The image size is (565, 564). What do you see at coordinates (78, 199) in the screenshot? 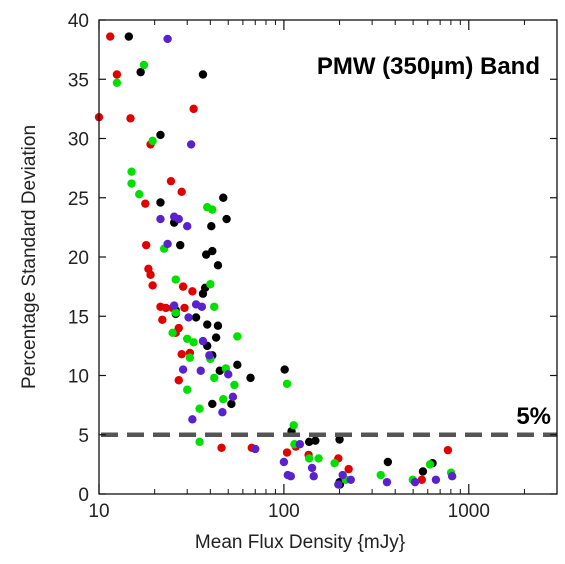
I see `y-tick-label: 25` at bounding box center [78, 199].